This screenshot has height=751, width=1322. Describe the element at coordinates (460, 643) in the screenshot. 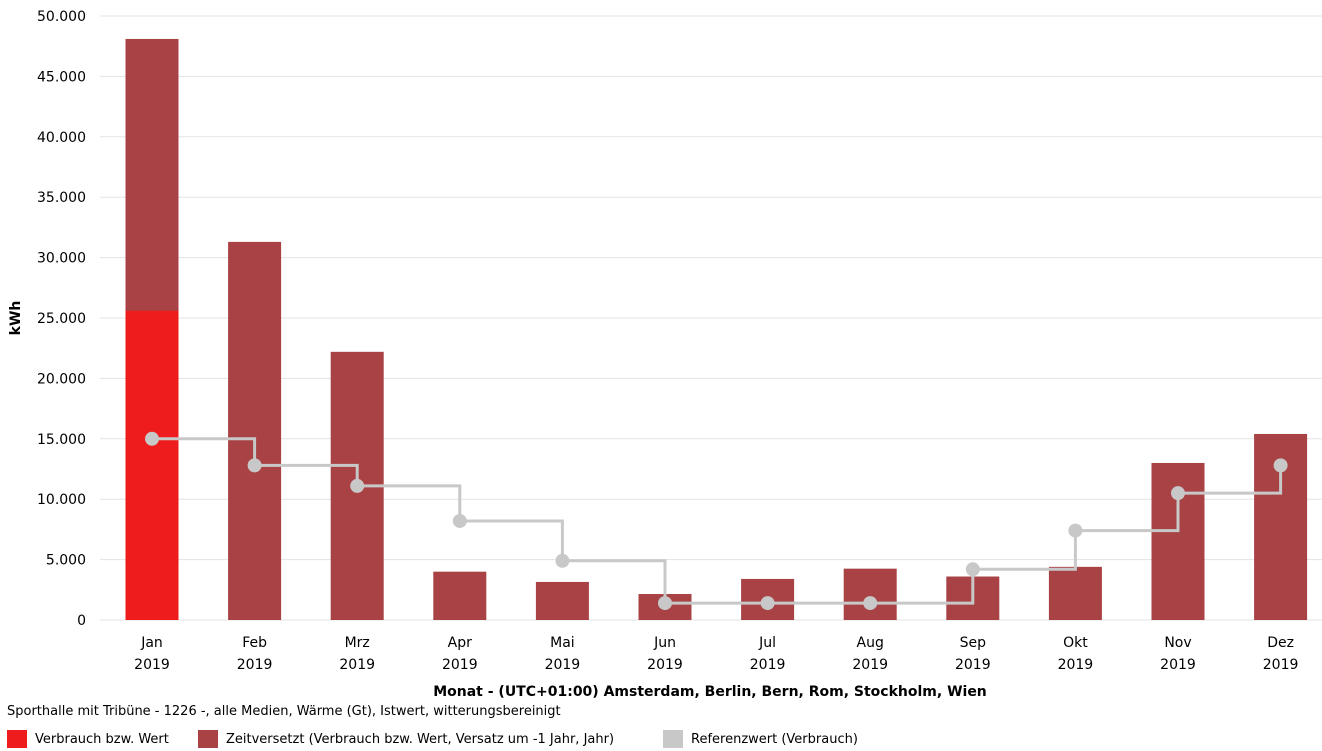

I see `x-tick-label-month: Apr` at that location.